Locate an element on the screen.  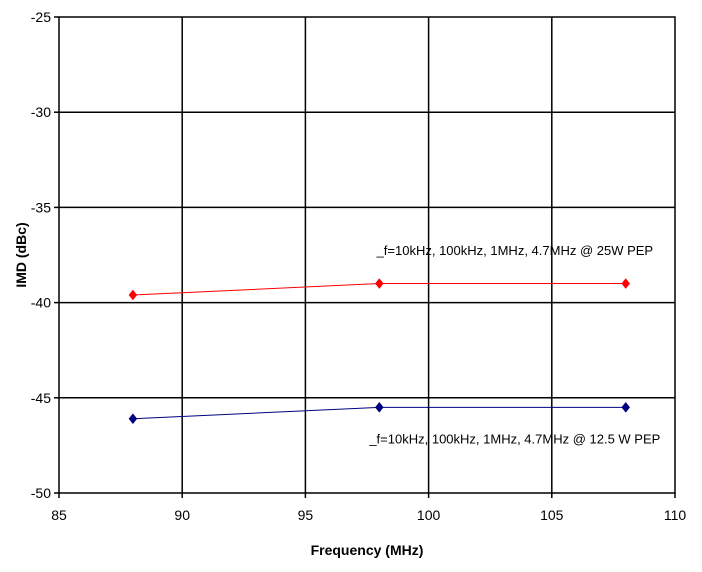
x-tick-label: 95 is located at coordinates (306, 515).